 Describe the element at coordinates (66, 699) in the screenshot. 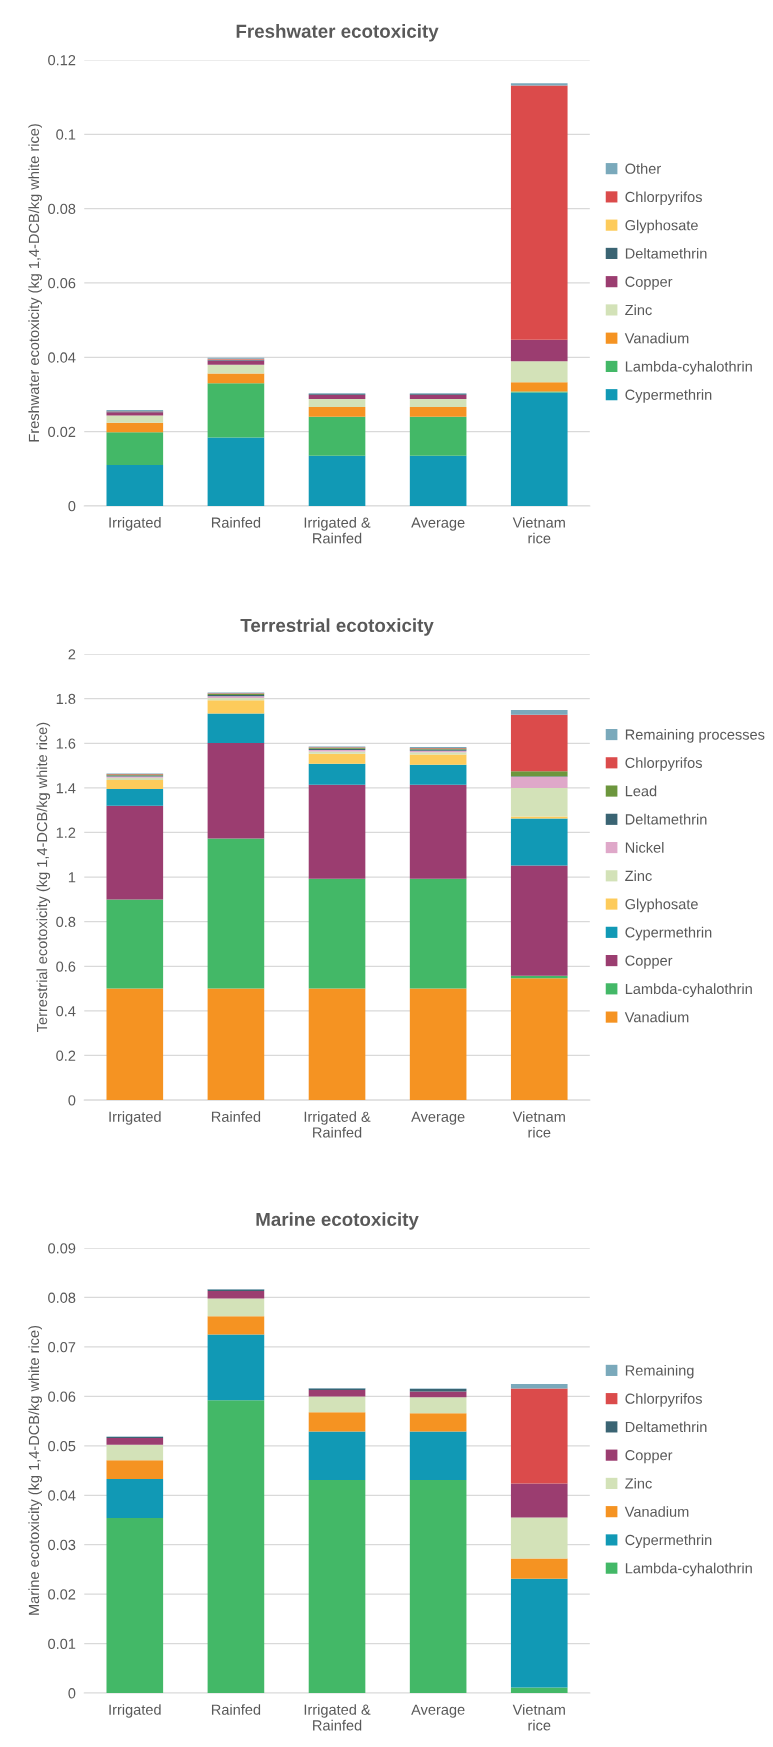

I see `y-tick-label: 1.8` at that location.